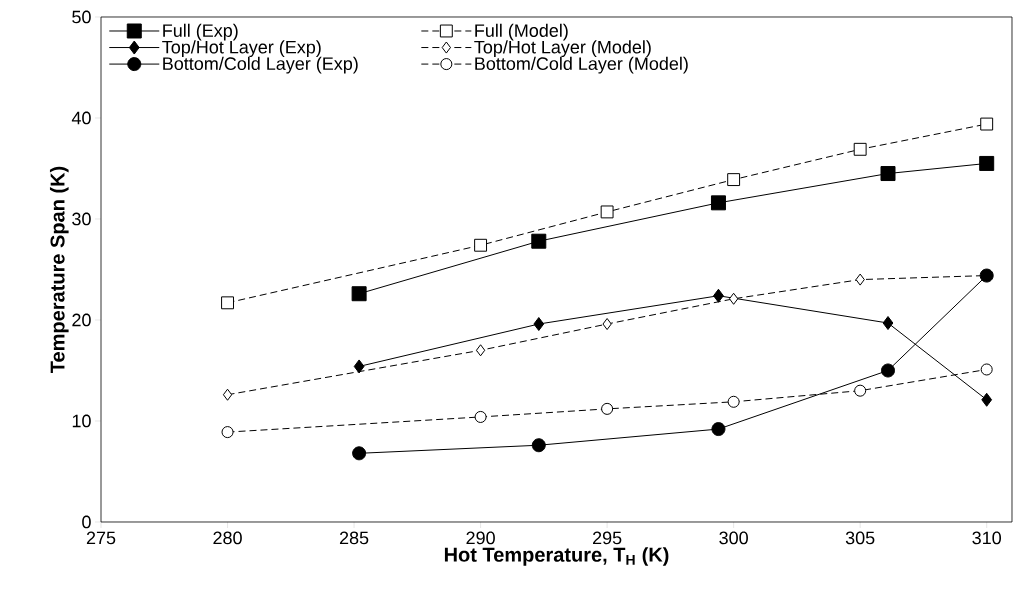 Image resolution: width=1028 pixels, height=605 pixels. I want to click on legend-label: Top/Hot Layer (Model), so click(562, 49).